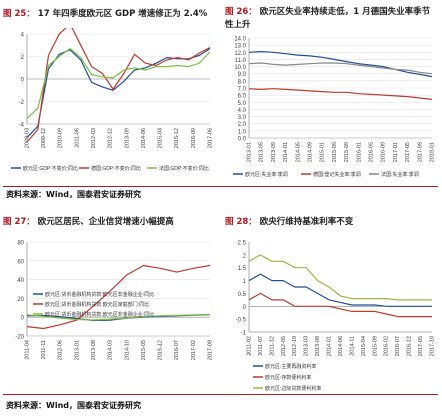 The height and width of the screenshot is (420, 442). I want to click on x-tick-label: 2016-02, so click(387, 346).